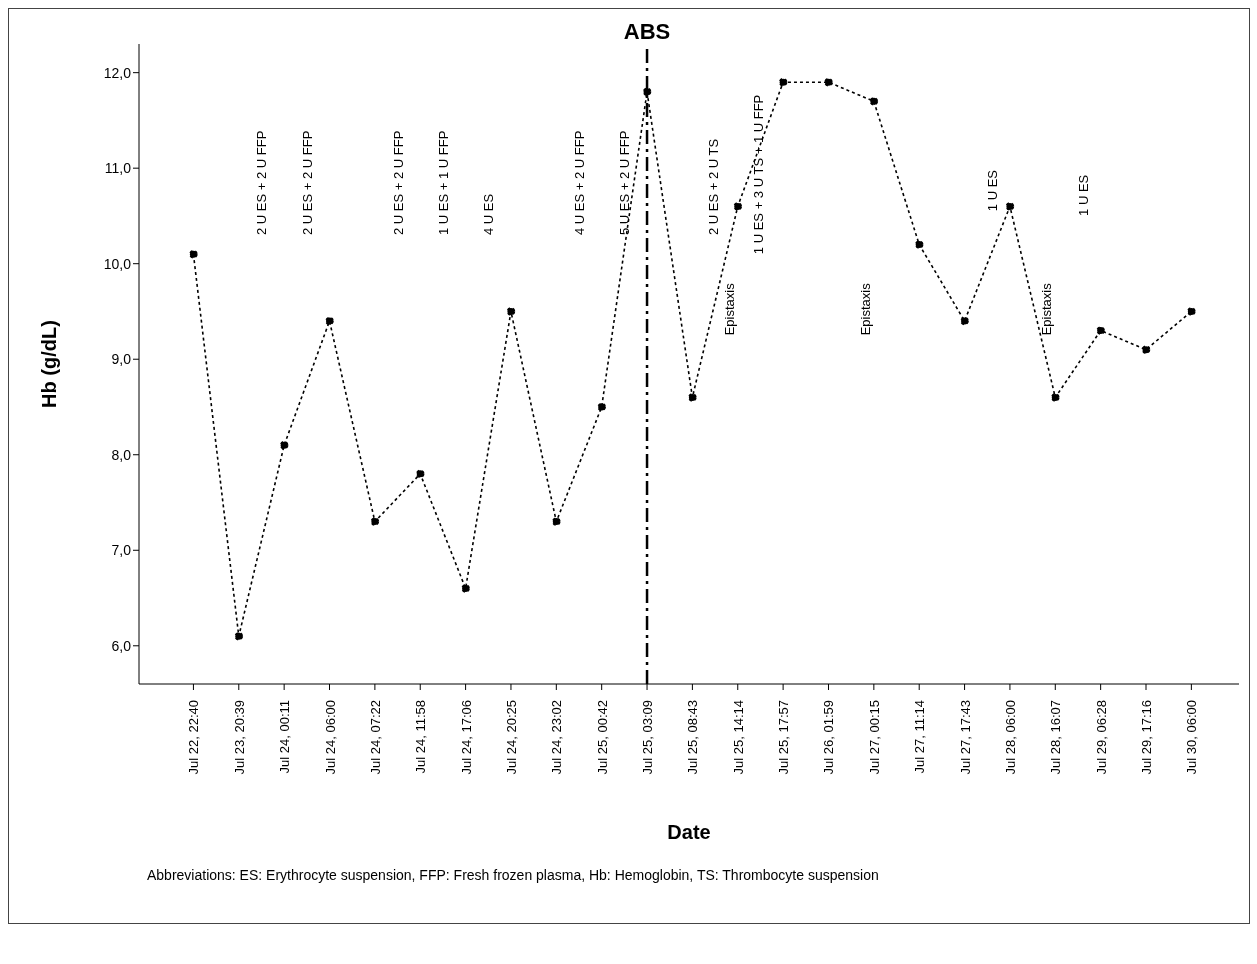 The height and width of the screenshot is (964, 1257). What do you see at coordinates (1010, 737) in the screenshot?
I see `x-tick-label: Jul 28, 06:00` at bounding box center [1010, 737].